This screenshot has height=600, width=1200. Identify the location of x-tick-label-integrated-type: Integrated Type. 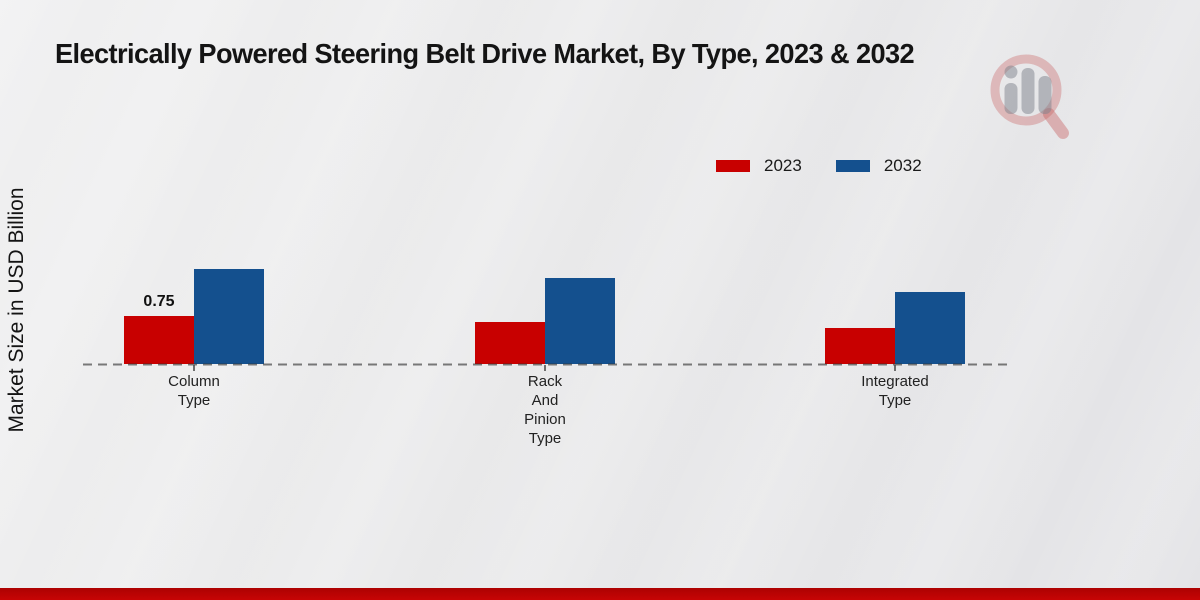
(895, 391).